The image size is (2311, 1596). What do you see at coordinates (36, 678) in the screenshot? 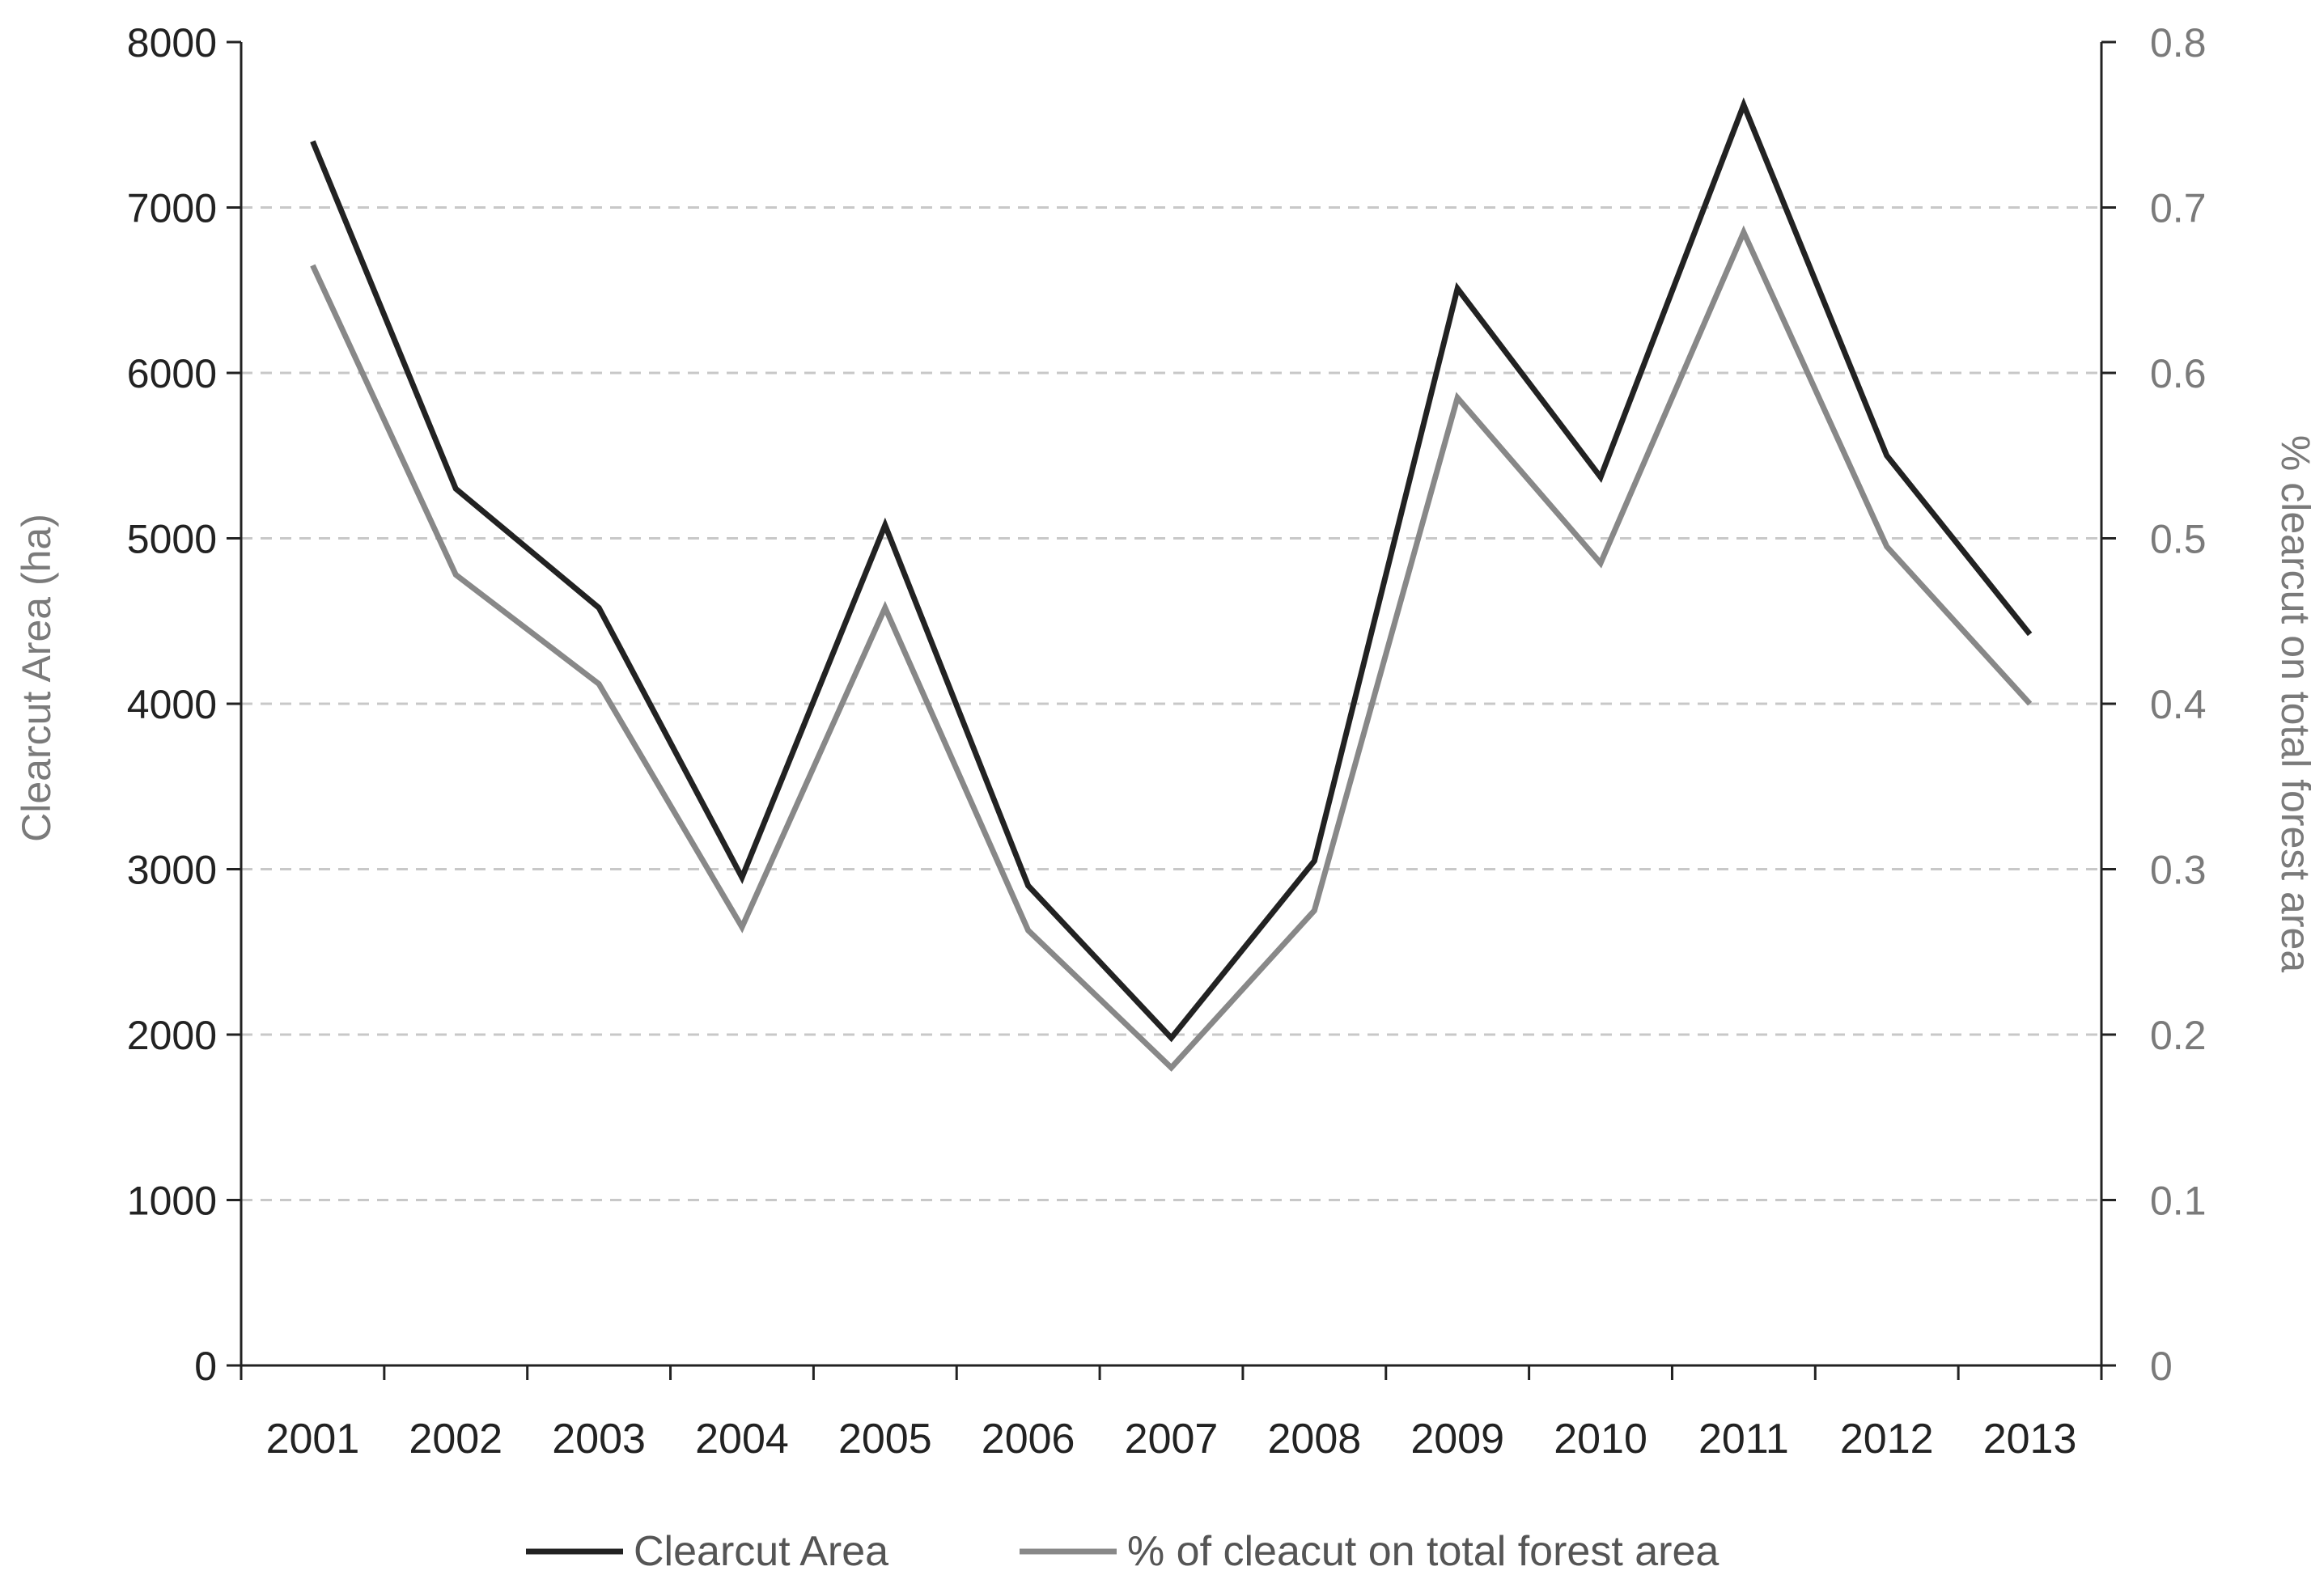
I see `y-axis-label-left: Clearcut Area (ha)` at bounding box center [36, 678].